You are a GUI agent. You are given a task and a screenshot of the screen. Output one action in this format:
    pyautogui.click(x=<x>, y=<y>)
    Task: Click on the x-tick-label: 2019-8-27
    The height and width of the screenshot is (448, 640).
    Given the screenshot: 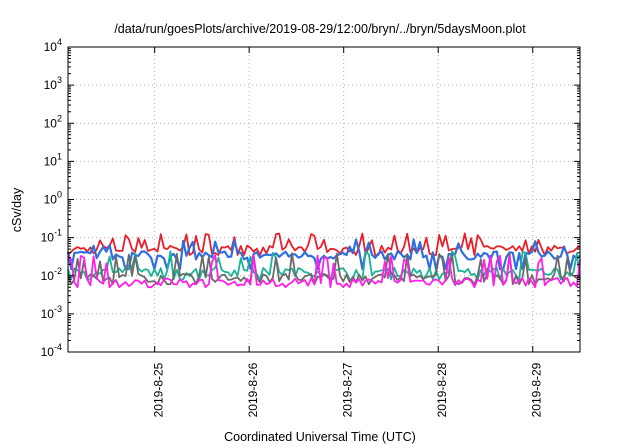 What is the action you would take?
    pyautogui.click(x=348, y=389)
    